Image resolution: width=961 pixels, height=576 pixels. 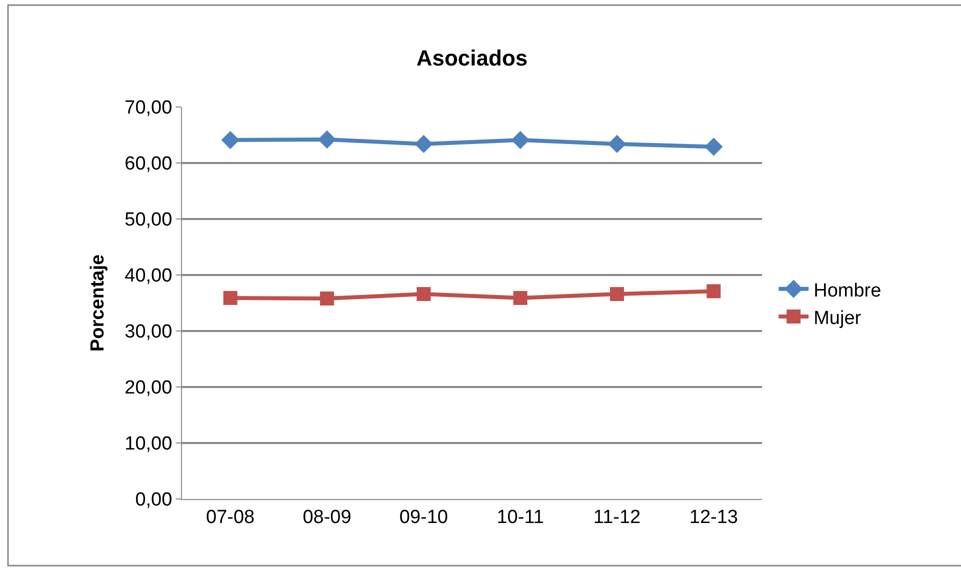 What do you see at coordinates (148, 108) in the screenshot?
I see `y-tick-label: 70,00` at bounding box center [148, 108].